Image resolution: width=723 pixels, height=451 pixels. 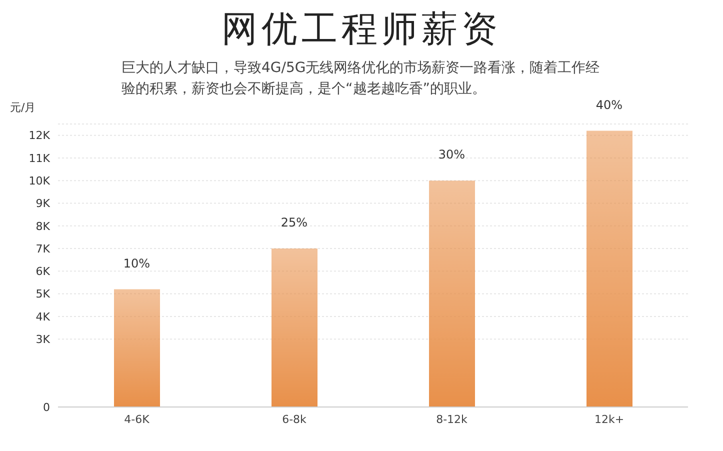 What do you see at coordinates (43, 271) in the screenshot?
I see `y-tick-label: 6K` at bounding box center [43, 271].